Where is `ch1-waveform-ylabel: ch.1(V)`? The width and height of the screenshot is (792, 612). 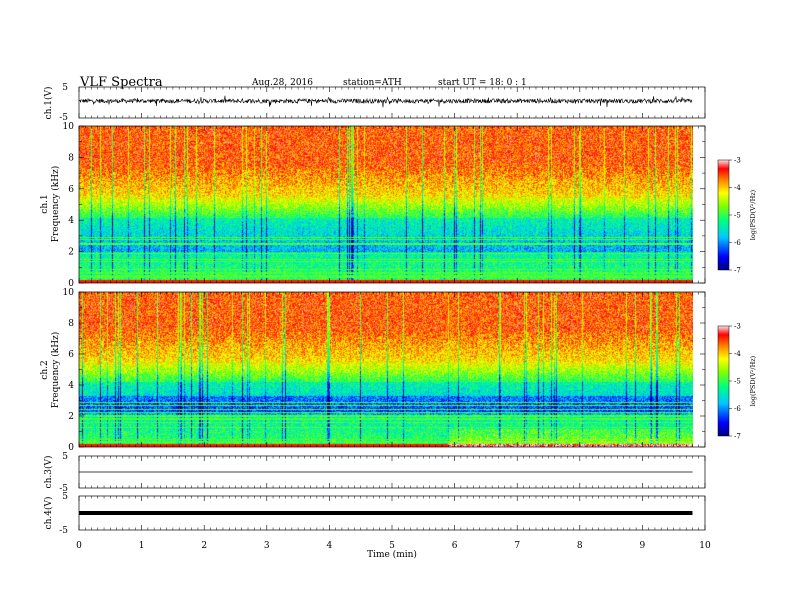 ch1-waveform-ylabel: ch.1(V) is located at coordinates (48, 103).